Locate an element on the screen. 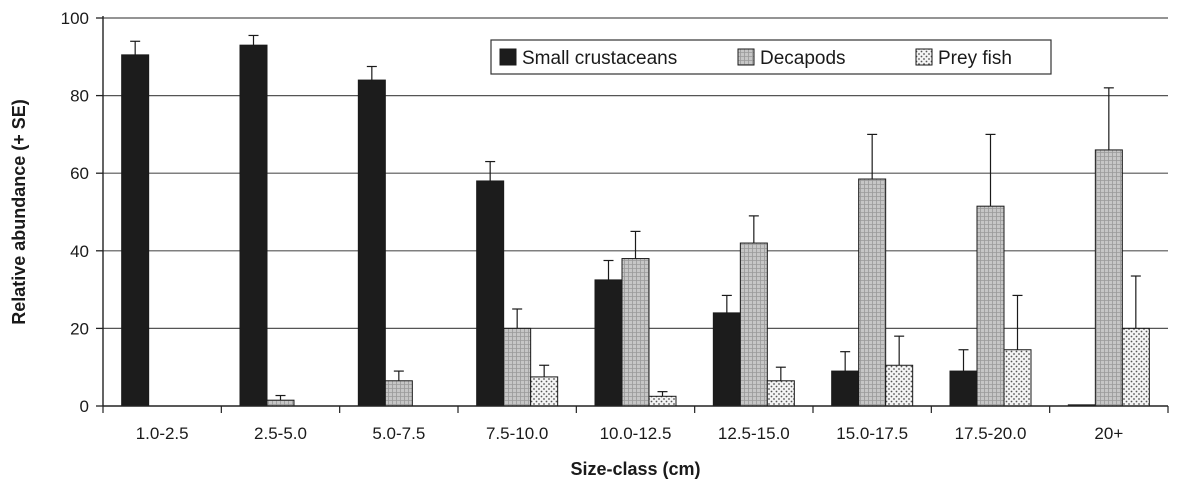 This screenshot has width=1179, height=483. legend: Small crustaceans Decapods Prey fish is located at coordinates (771, 57).